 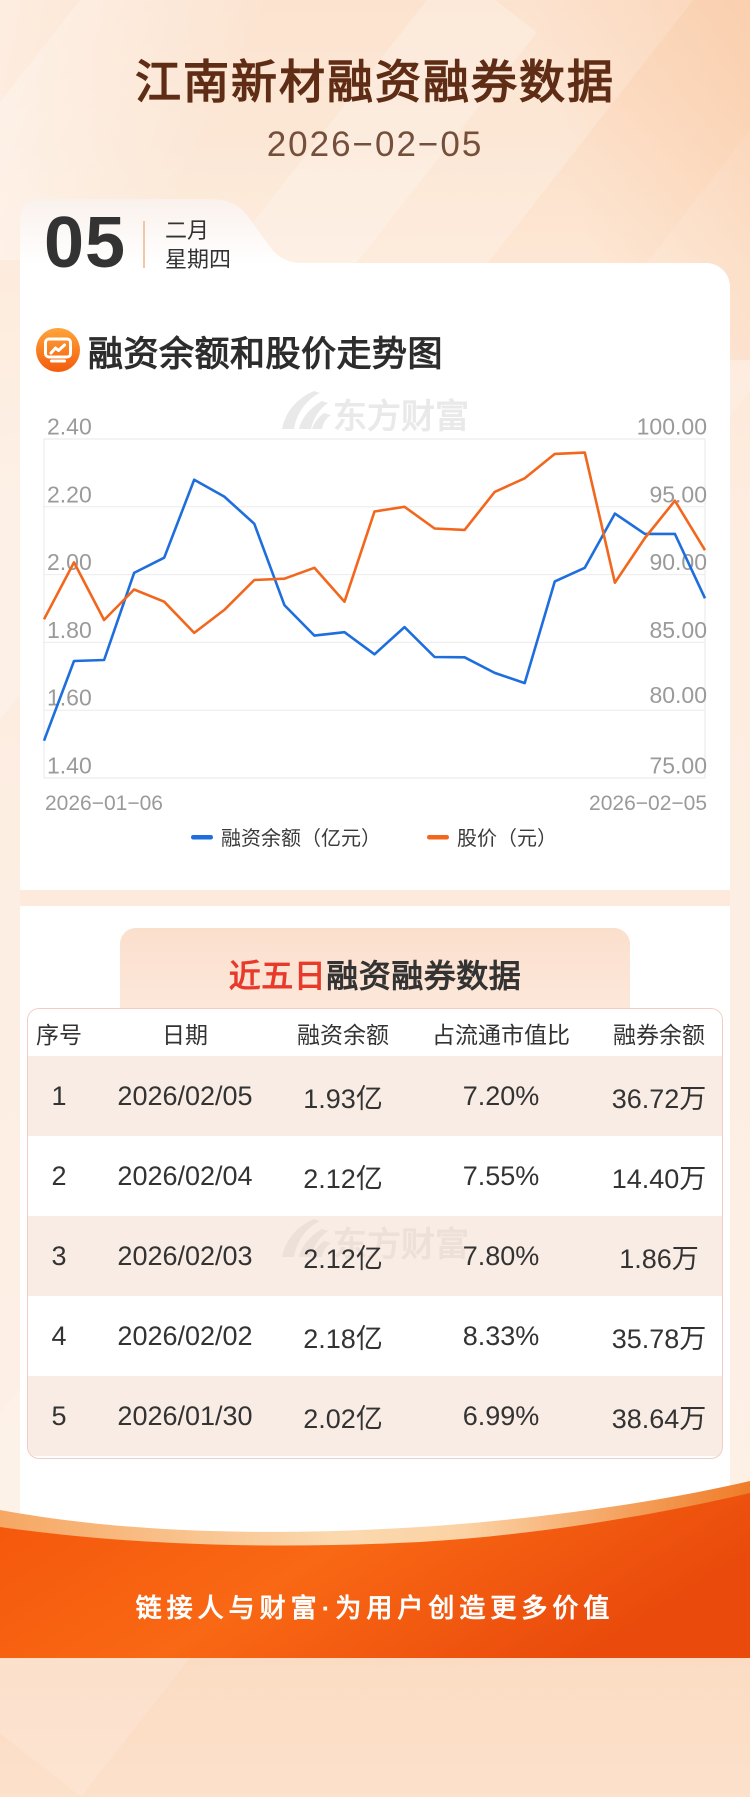 I want to click on svg-text: 2.40, so click(x=69, y=427).